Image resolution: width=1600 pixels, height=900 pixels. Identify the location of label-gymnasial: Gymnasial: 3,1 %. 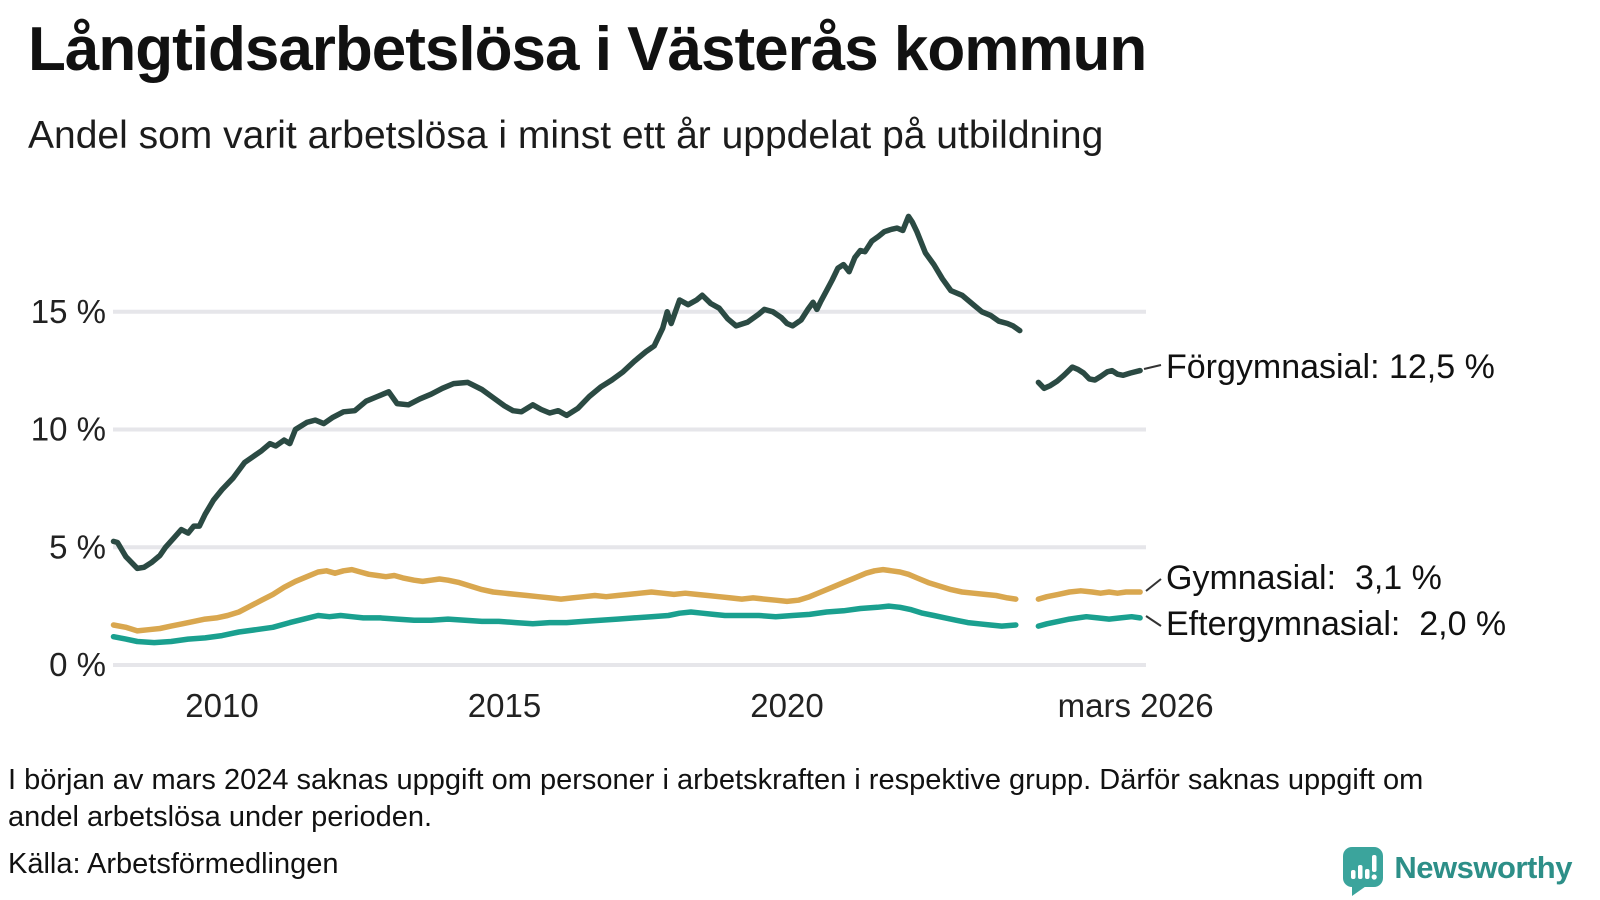
(1304, 578).